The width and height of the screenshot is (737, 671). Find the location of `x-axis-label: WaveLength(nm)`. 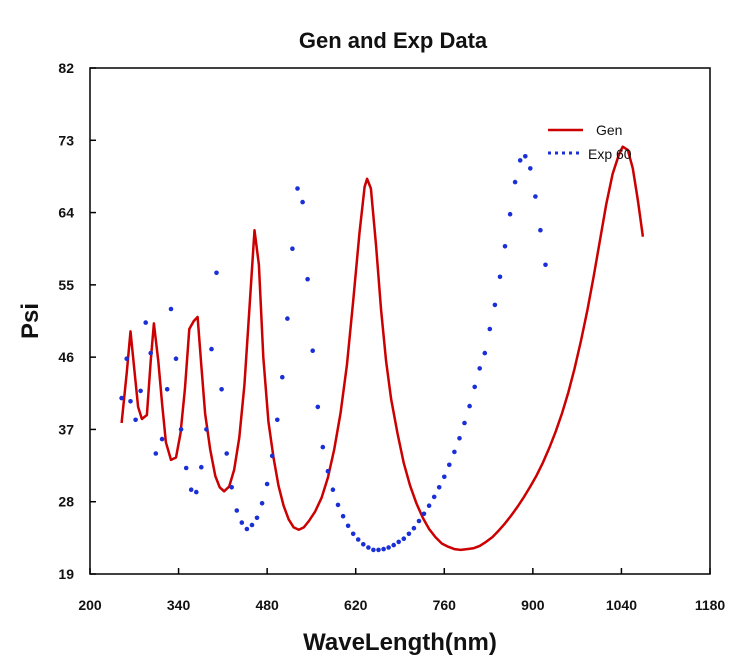

x-axis-label: WaveLength(nm) is located at coordinates (400, 642).